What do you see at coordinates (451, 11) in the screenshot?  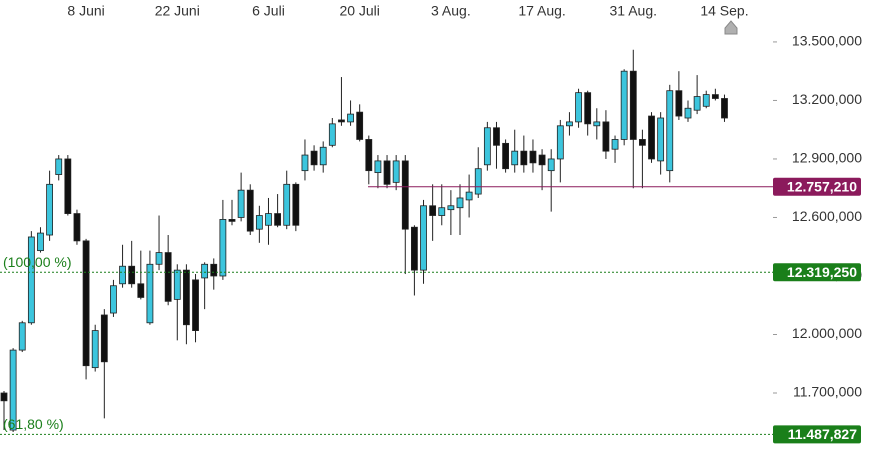 I see `x-tick-label: 3 Aug.` at bounding box center [451, 11].